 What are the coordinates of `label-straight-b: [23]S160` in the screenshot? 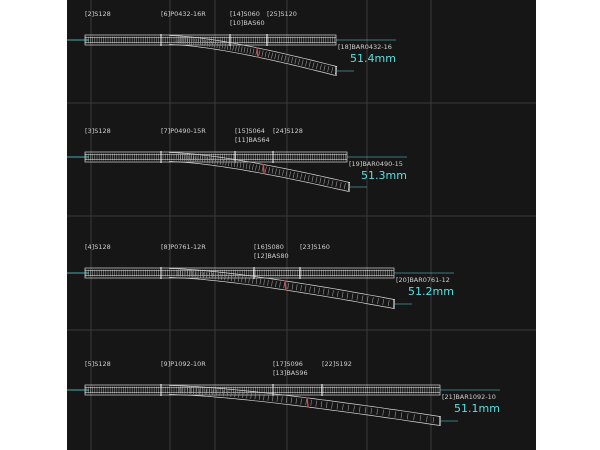 It's located at (315, 247).